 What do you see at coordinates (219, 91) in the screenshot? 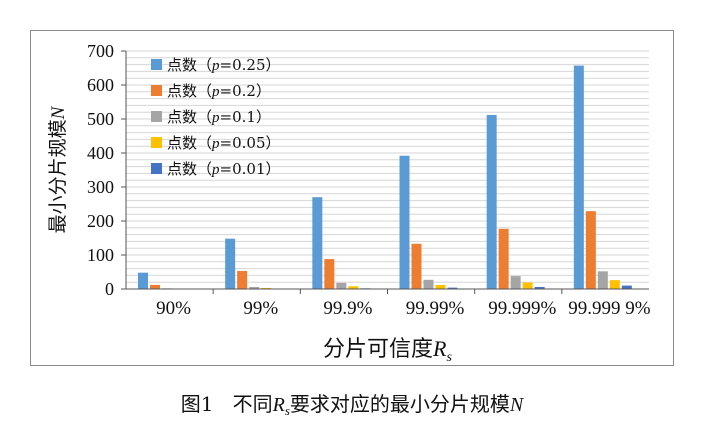
I see `legend-label: 点数（p=0.2）` at bounding box center [219, 91].